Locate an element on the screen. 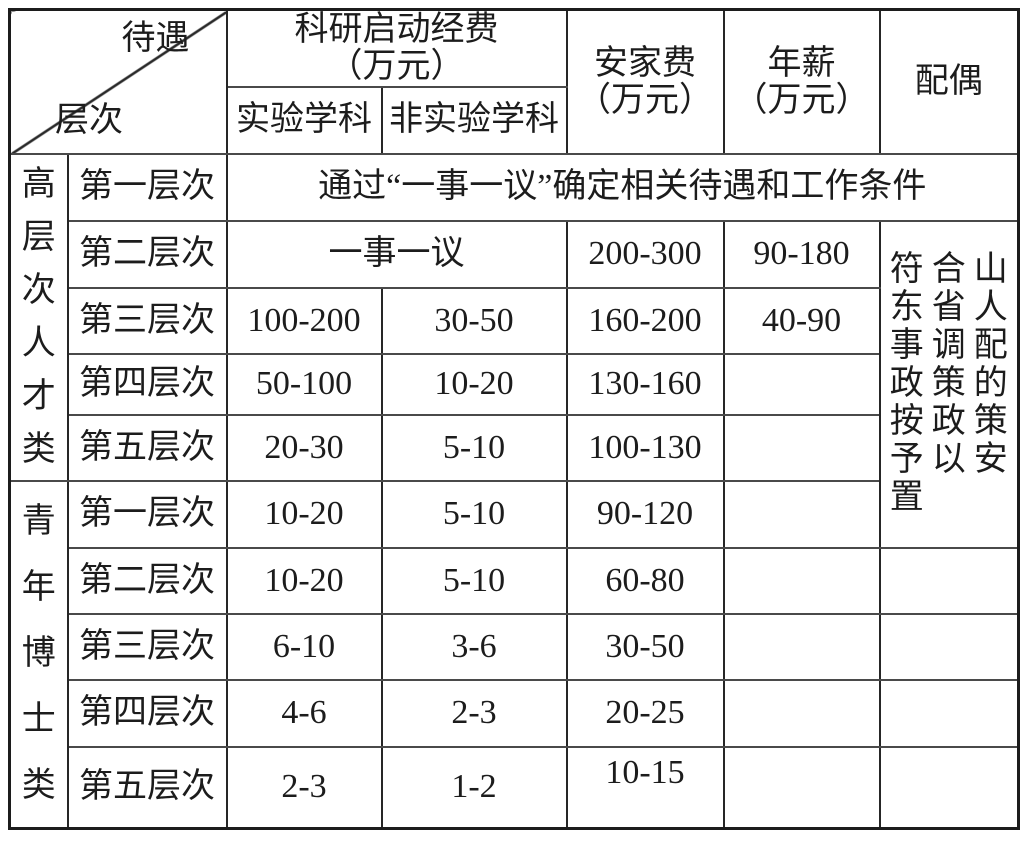  non-experimental-cell: 1-2 is located at coordinates (474, 787).